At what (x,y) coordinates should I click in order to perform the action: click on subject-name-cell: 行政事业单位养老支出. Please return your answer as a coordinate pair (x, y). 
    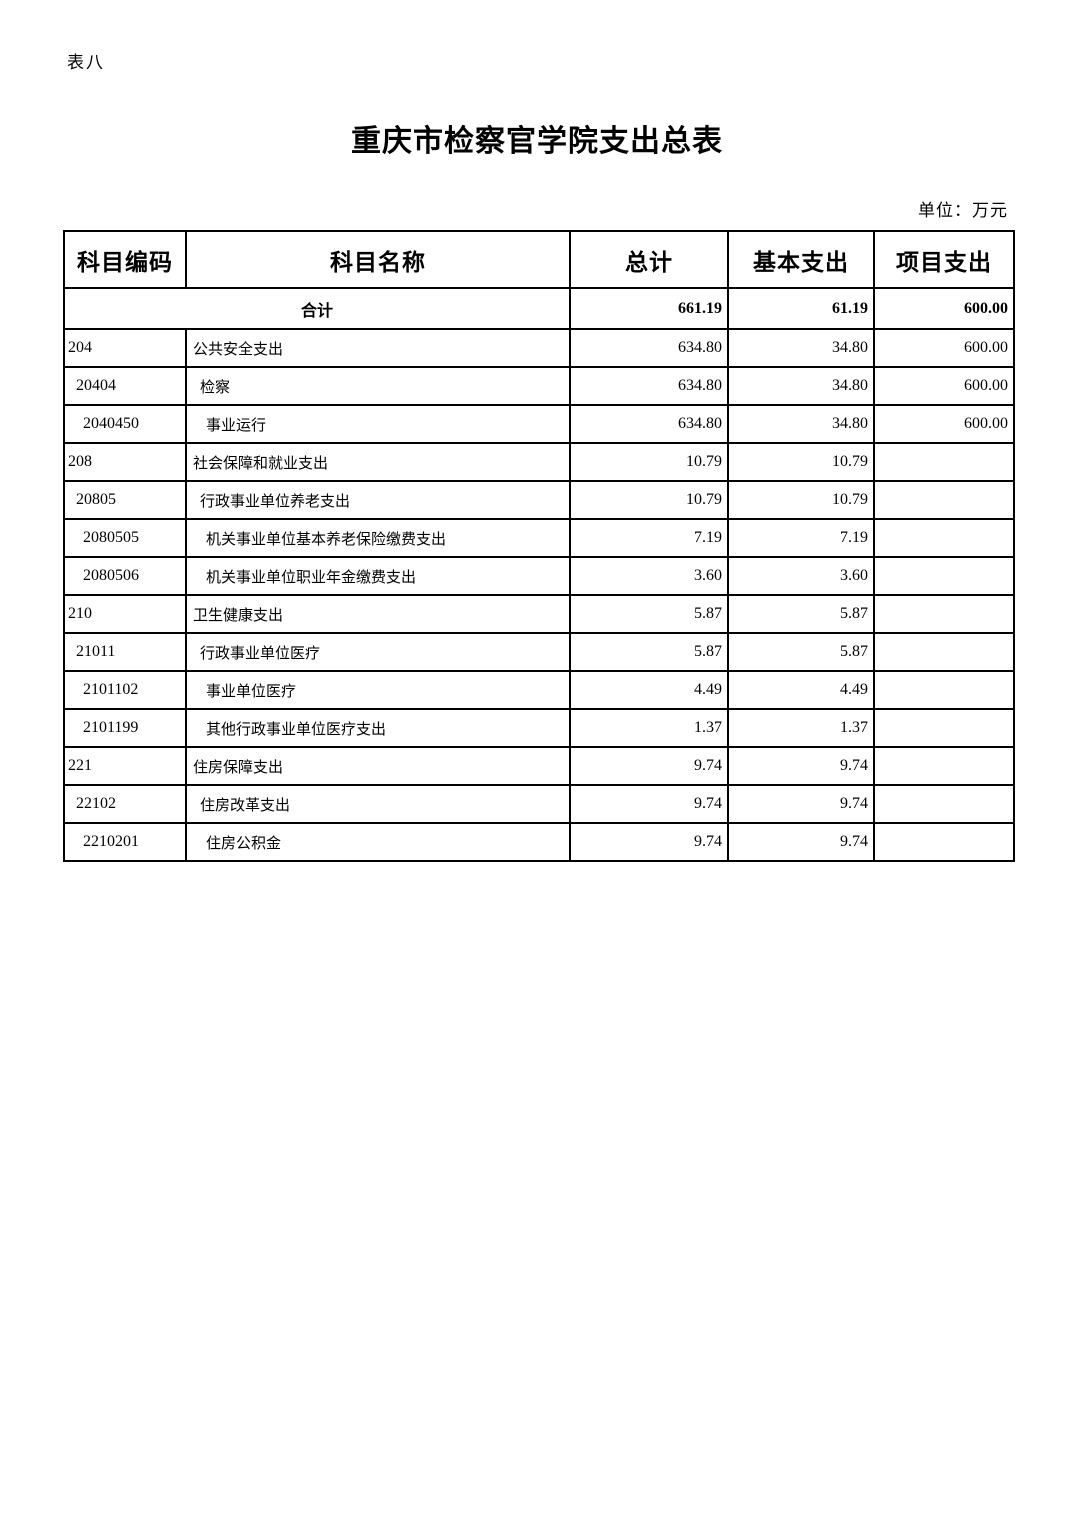
    Looking at the image, I should click on (378, 500).